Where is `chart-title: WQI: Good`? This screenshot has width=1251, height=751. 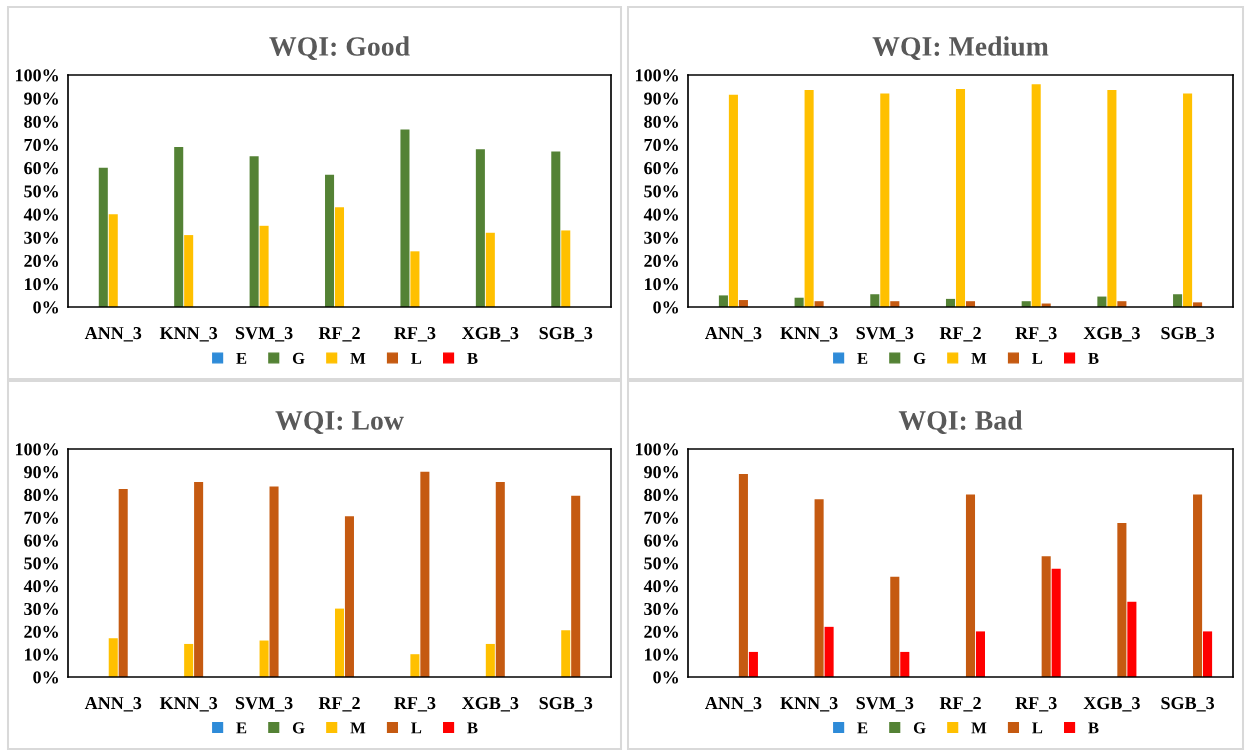
chart-title: WQI: Good is located at coordinates (339, 48).